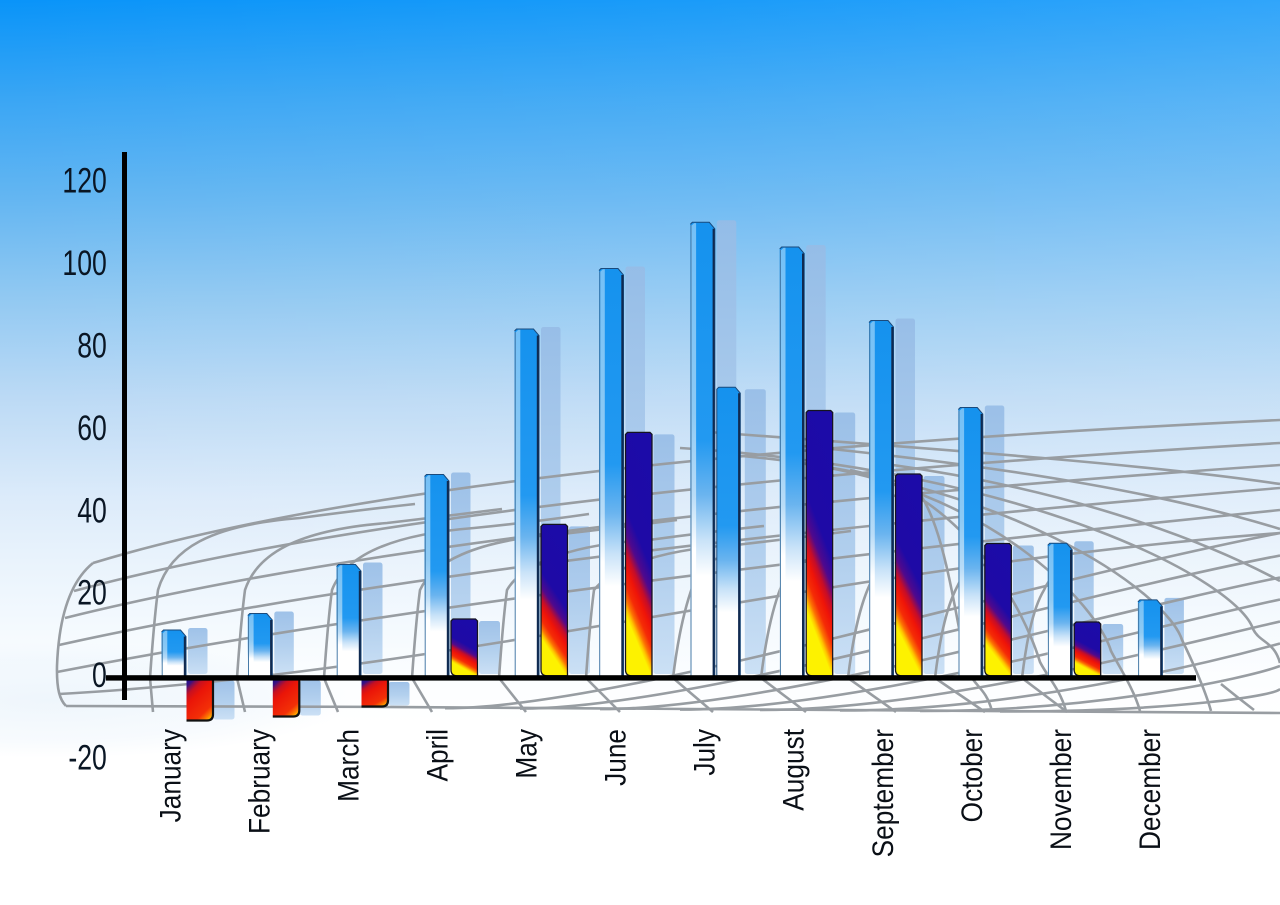  What do you see at coordinates (92, 510) in the screenshot?
I see `svg-text: 40` at bounding box center [92, 510].